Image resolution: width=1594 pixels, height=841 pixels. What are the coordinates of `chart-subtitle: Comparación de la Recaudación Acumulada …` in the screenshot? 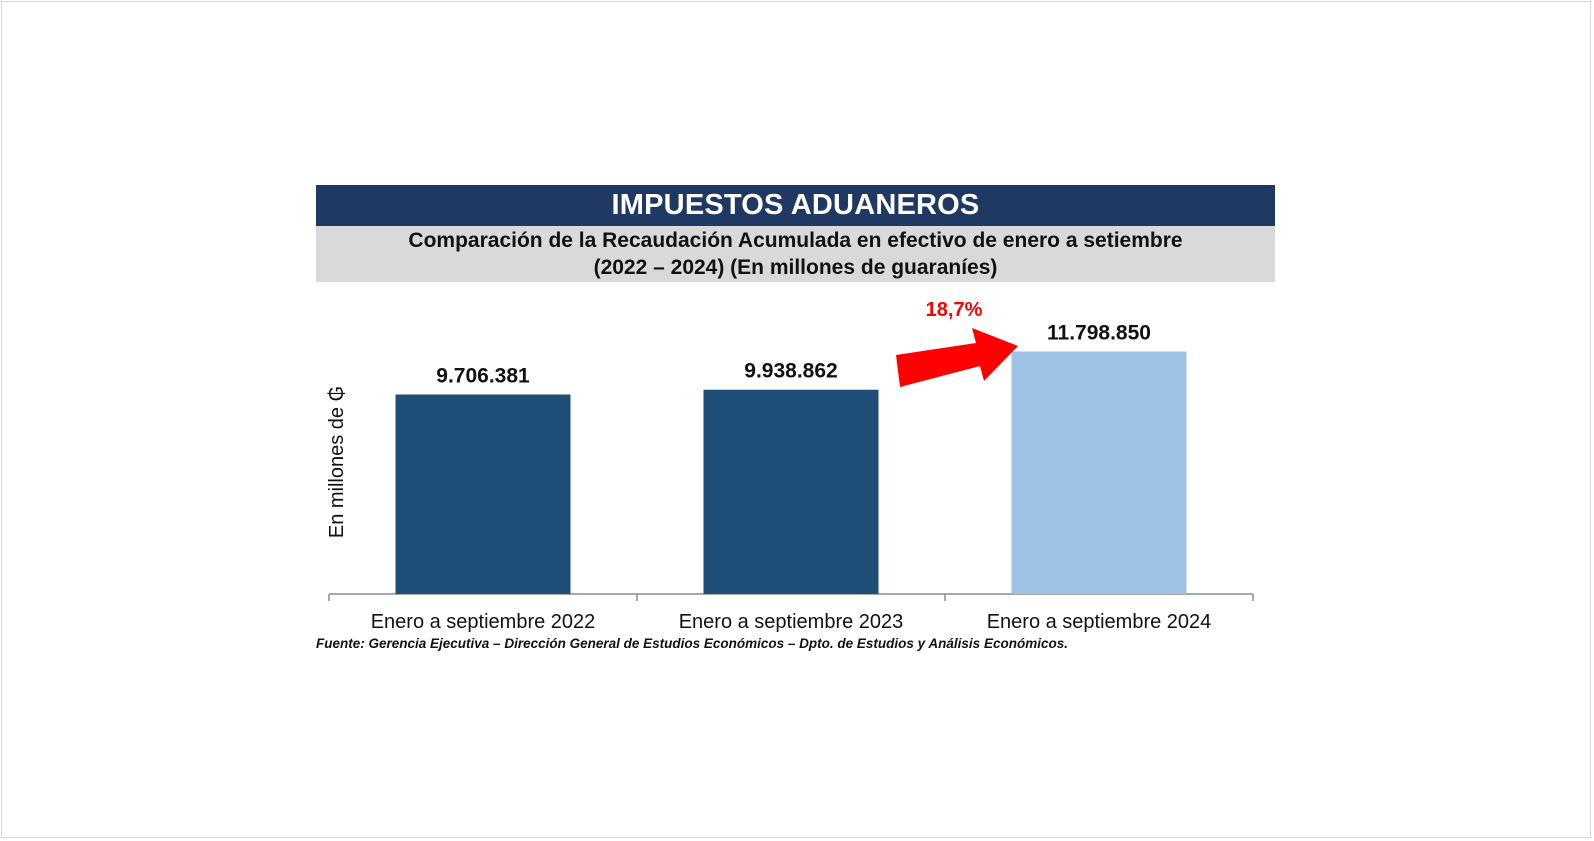 It's located at (795, 254).